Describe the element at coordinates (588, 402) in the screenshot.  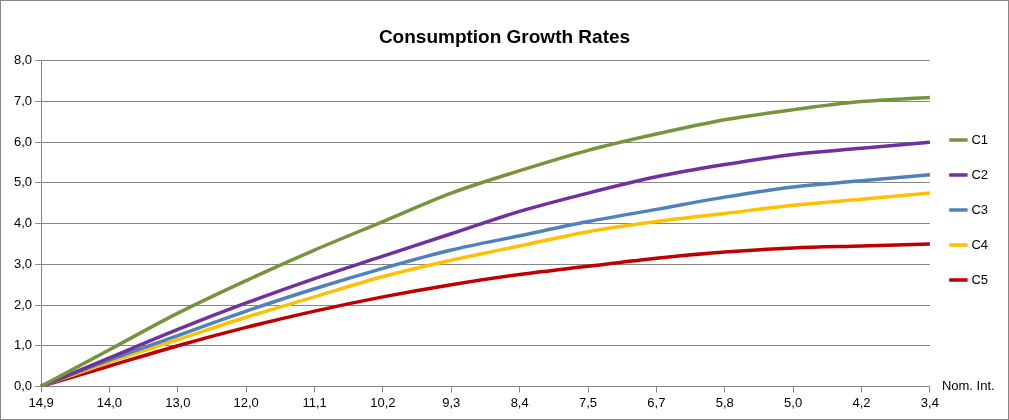
I see `x-tick-label: 7,5` at that location.